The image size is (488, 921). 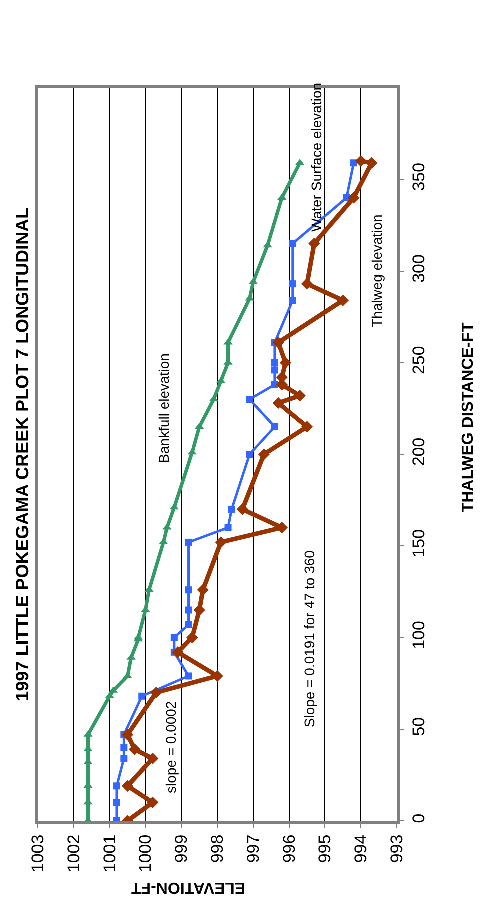 I want to click on annotation: Slope = 0.0191 for 47 to 360, so click(x=309, y=639).